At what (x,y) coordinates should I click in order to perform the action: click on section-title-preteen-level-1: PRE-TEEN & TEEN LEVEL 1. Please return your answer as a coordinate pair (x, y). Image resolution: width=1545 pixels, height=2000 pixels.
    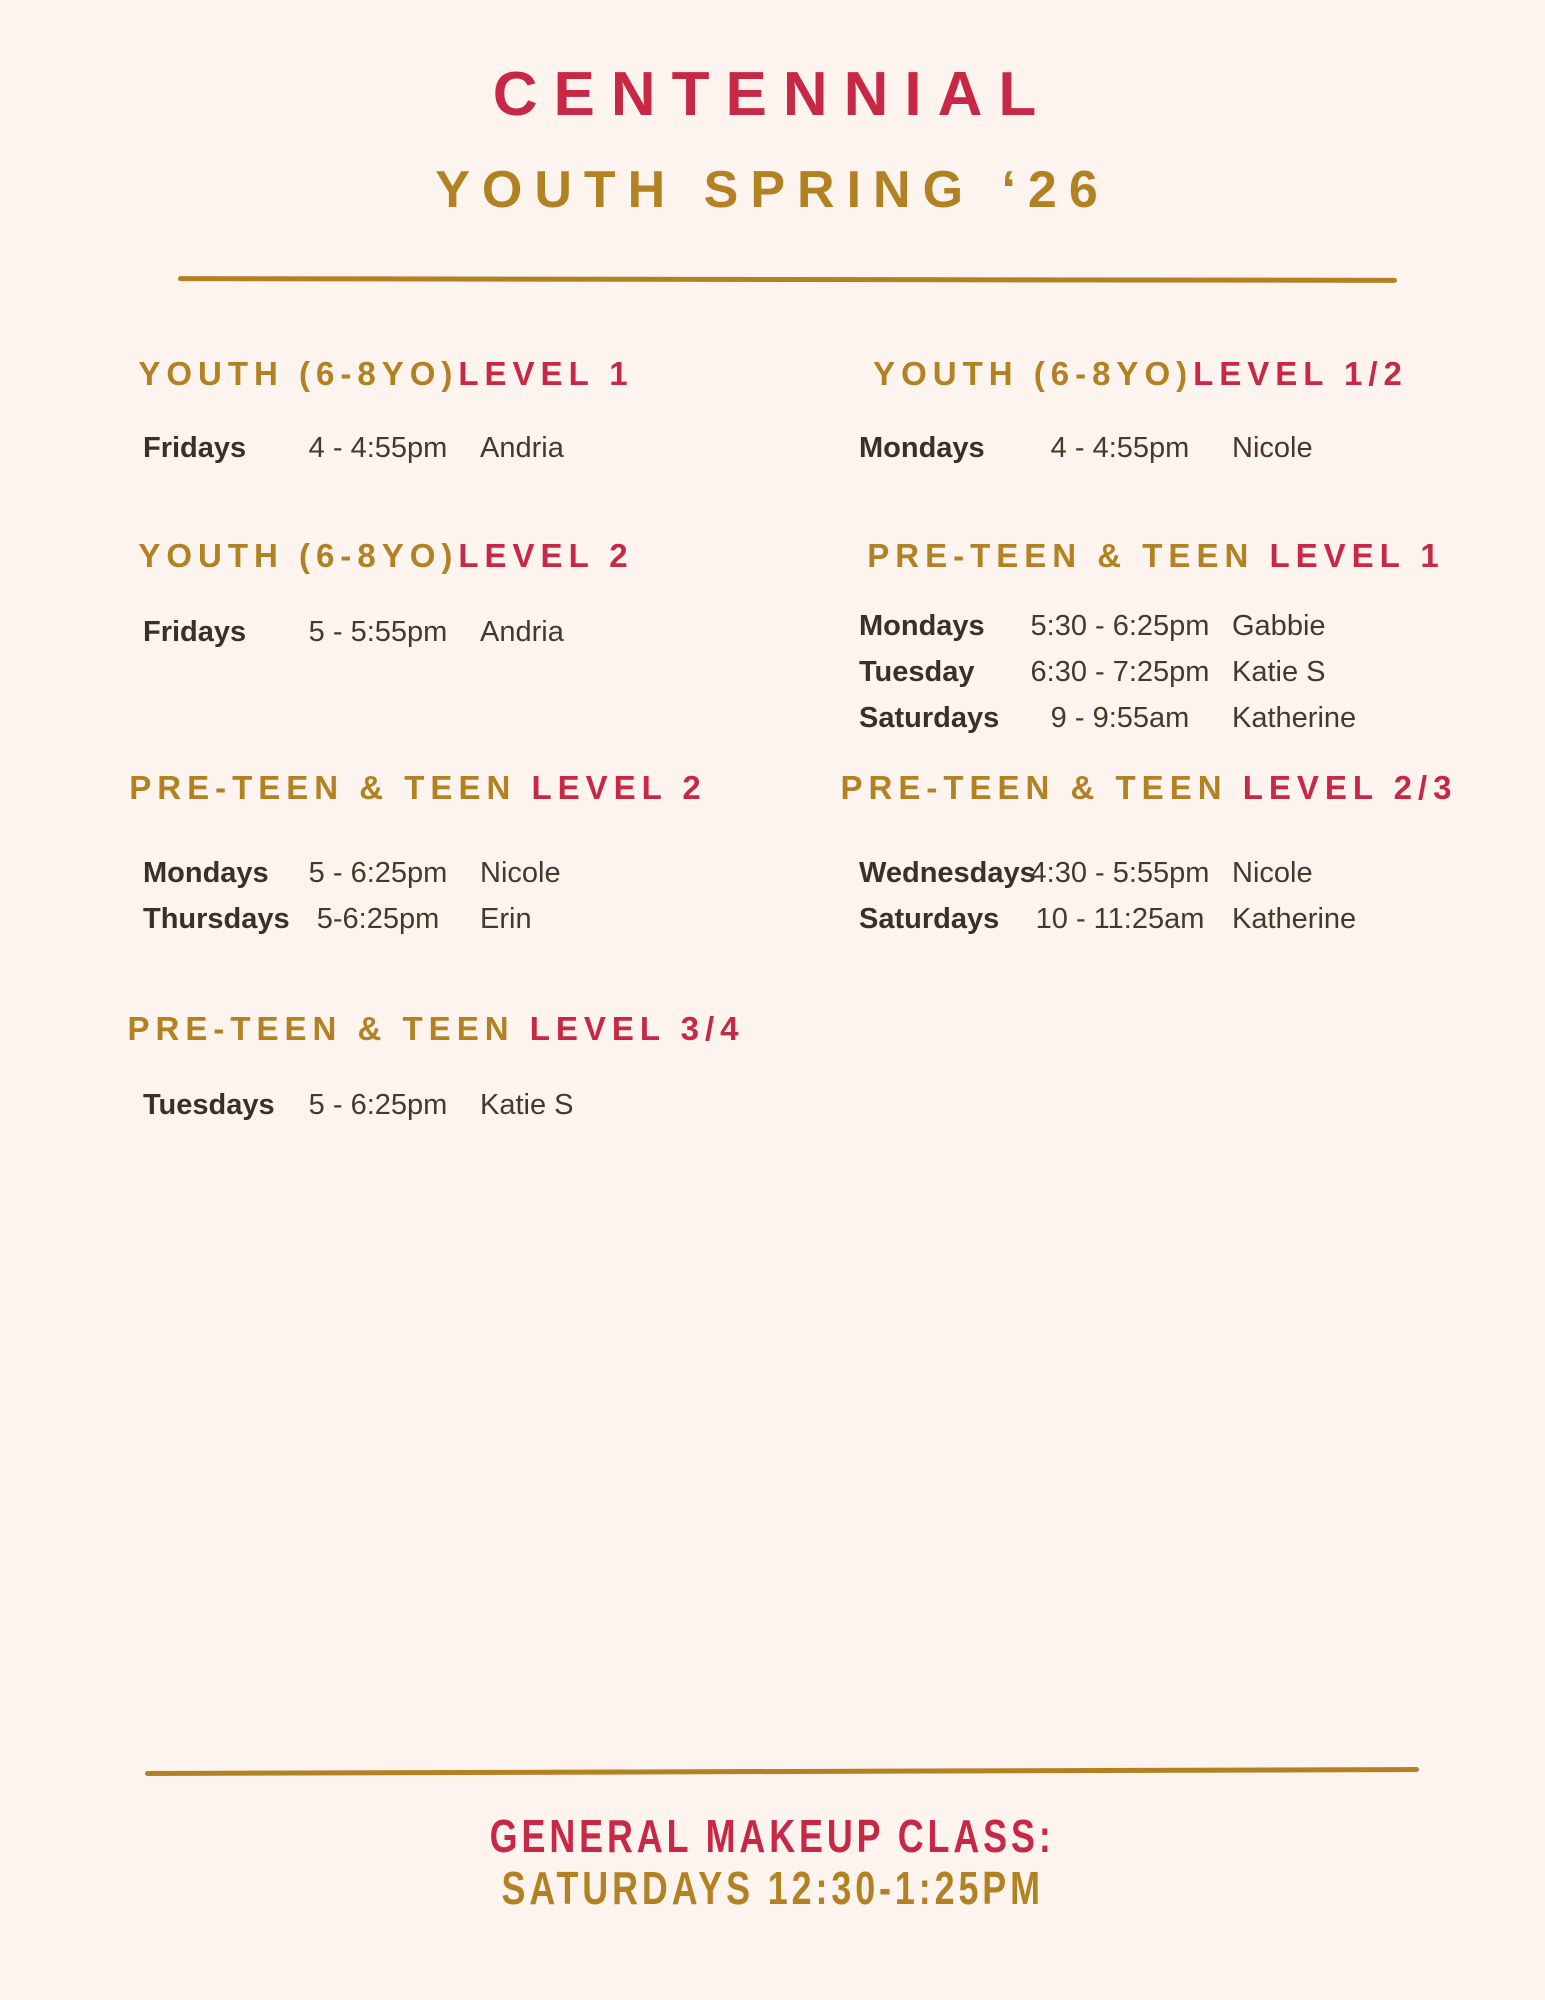
    Looking at the image, I should click on (1156, 556).